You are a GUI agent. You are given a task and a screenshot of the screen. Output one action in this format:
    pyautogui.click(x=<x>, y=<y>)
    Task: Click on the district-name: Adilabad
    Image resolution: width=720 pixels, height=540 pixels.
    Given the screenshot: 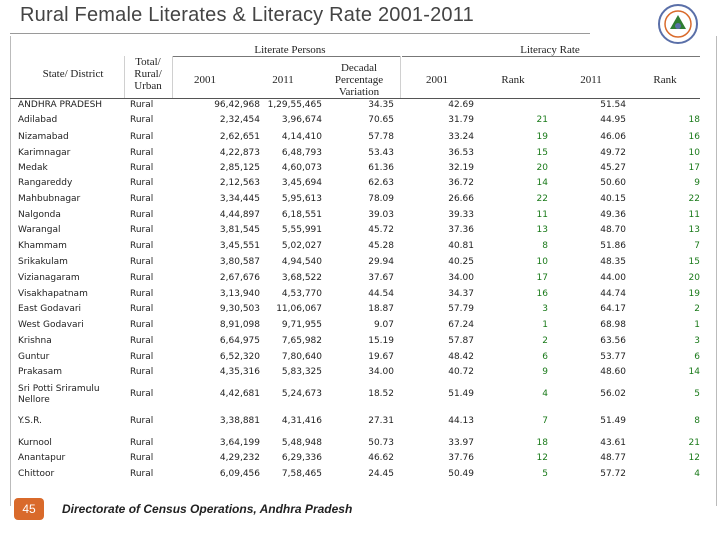 What is the action you would take?
    pyautogui.click(x=38, y=120)
    